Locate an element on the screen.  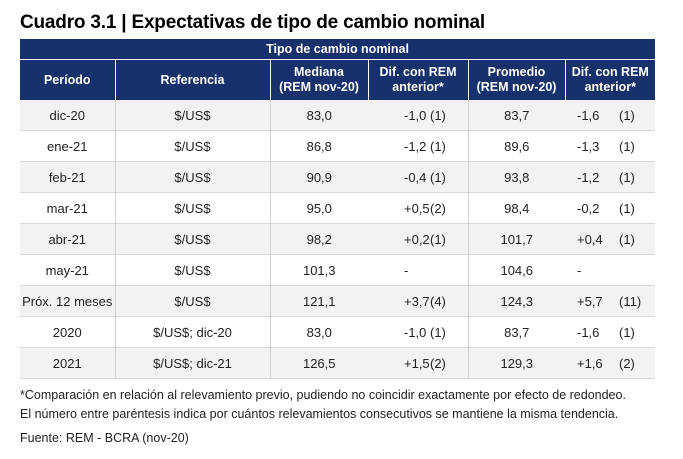
table-row: dic-20 $/US$ 83,0 -1,0 (1) 83,7 -1,6 (1) is located at coordinates (338, 115).